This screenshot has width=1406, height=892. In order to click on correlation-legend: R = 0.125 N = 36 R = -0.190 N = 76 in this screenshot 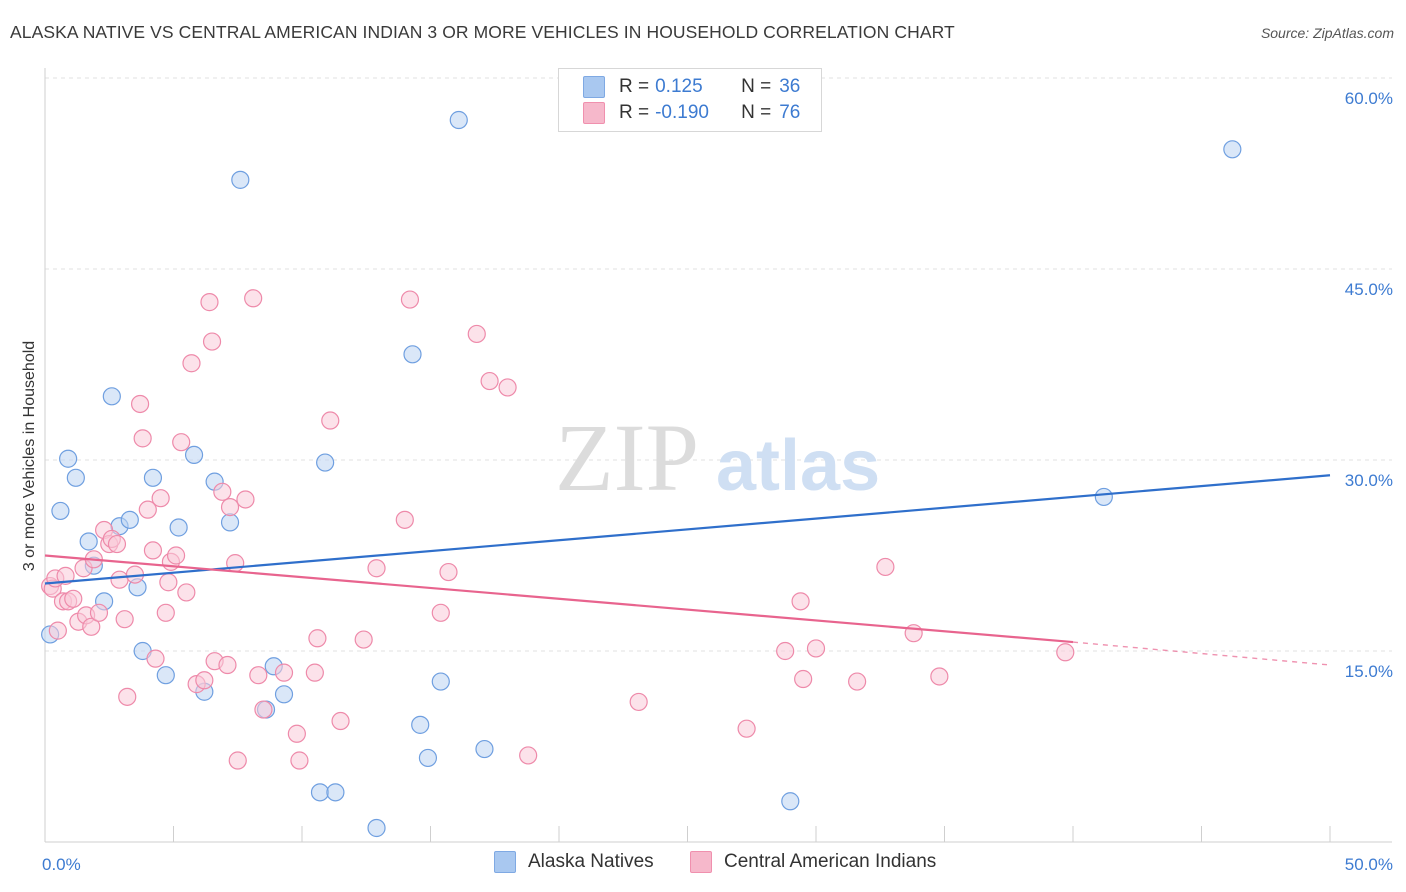, I will do `click(690, 100)`.